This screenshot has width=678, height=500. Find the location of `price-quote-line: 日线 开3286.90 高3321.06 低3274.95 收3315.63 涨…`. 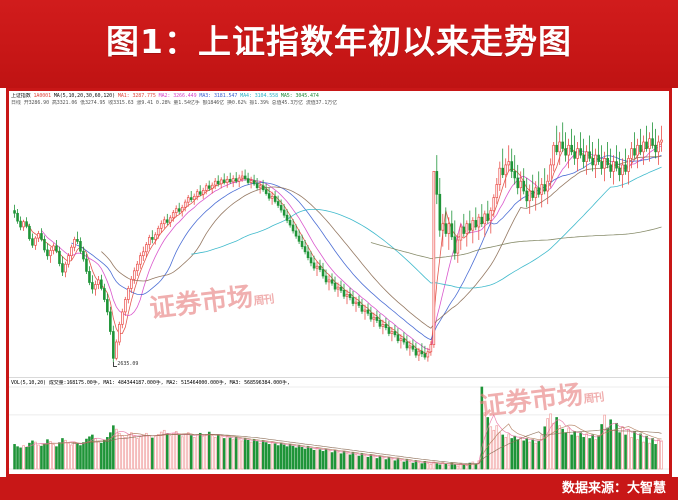

price-quote-line: 日线 开3286.90 高3321.06 低3274.95 收3315.63 涨… is located at coordinates (174, 103).